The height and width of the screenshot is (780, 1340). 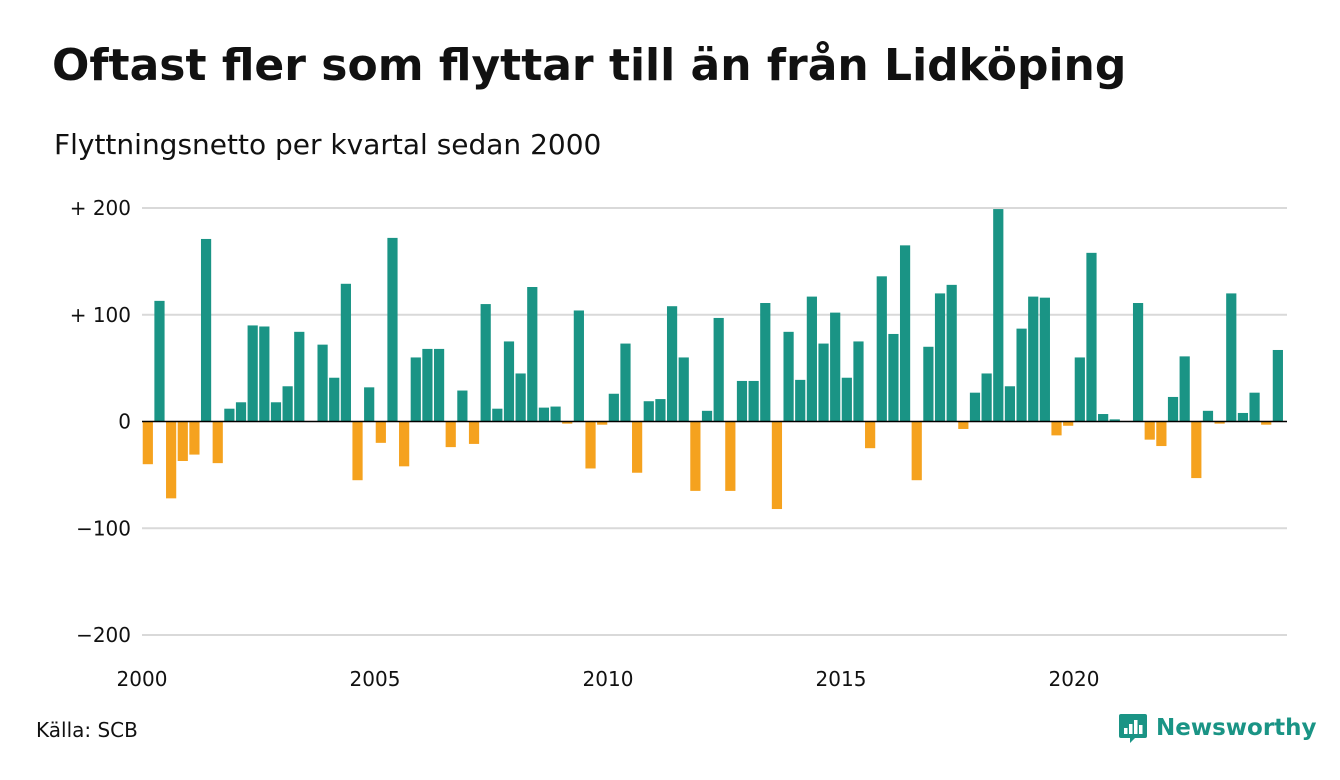 What do you see at coordinates (1133, 728) in the screenshot?
I see `newsworthy-logo-icon` at bounding box center [1133, 728].